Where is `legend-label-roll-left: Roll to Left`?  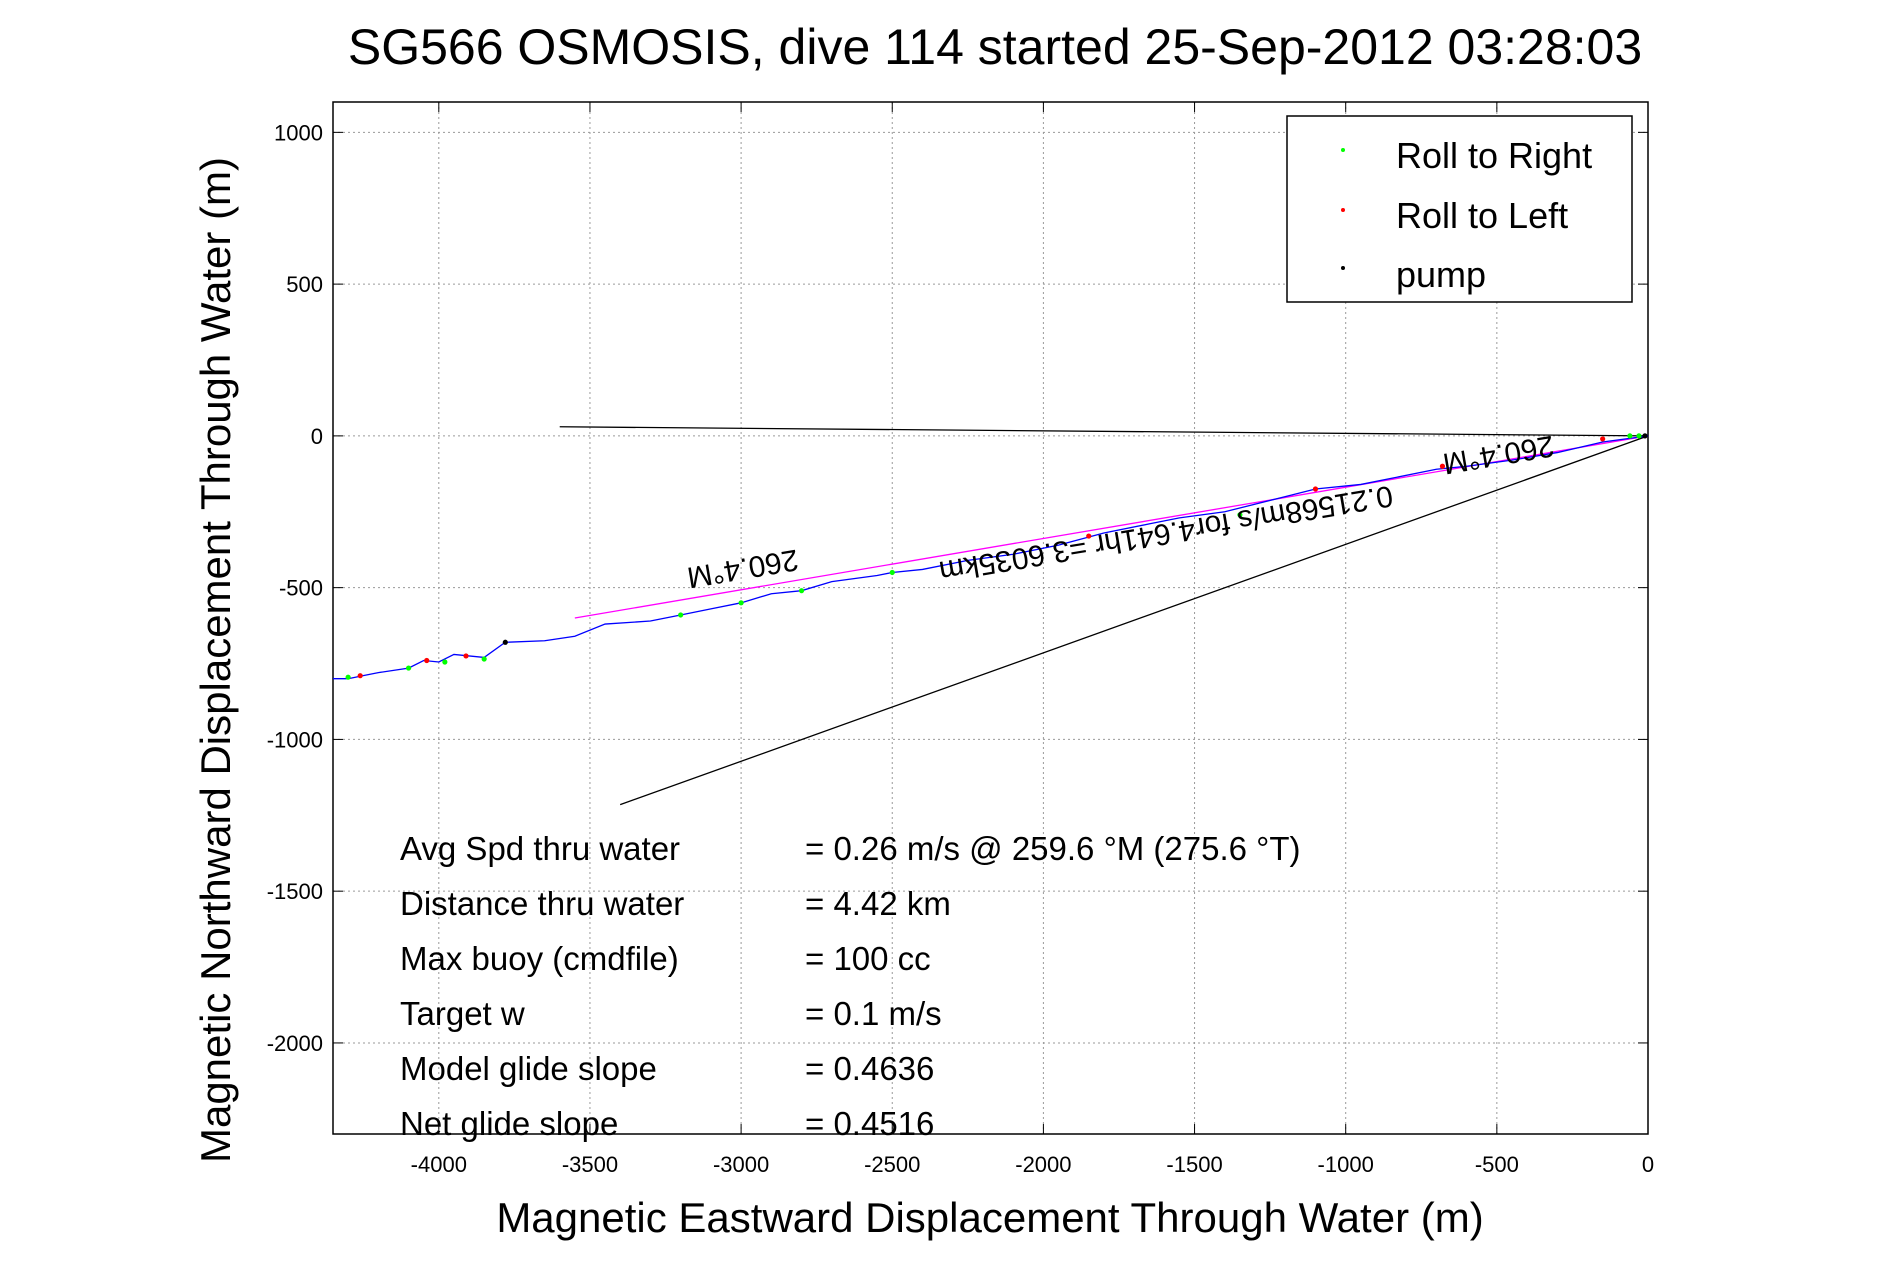
legend-label-roll-left: Roll to Left is located at coordinates (1482, 215).